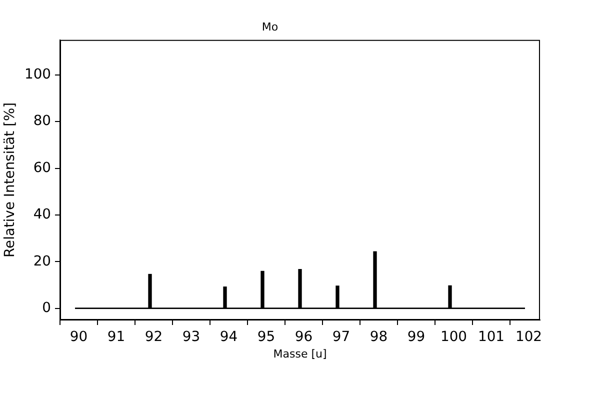 The width and height of the screenshot is (600, 400). What do you see at coordinates (528, 336) in the screenshot?
I see `x-tick-label: 102` at bounding box center [528, 336].